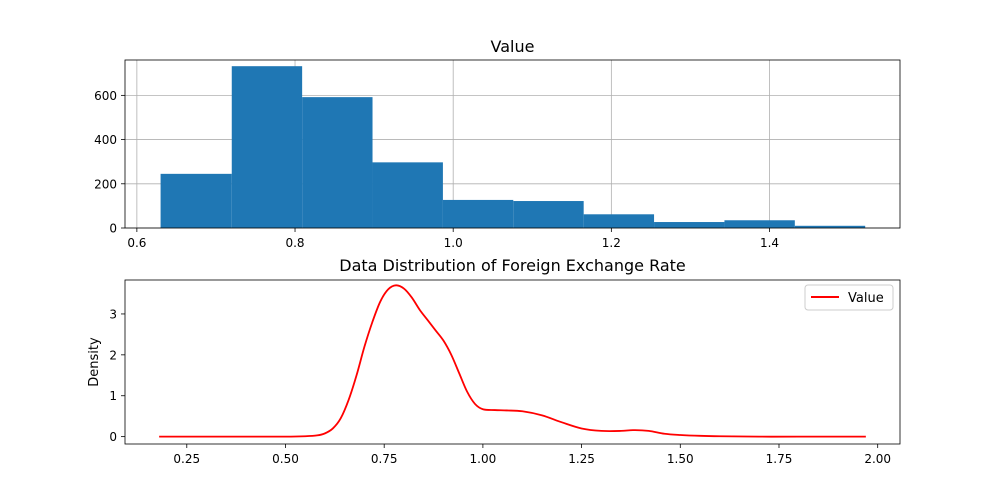  Describe the element at coordinates (769, 243) in the screenshot. I see `histogram-x-tick-label: 1.4` at that location.